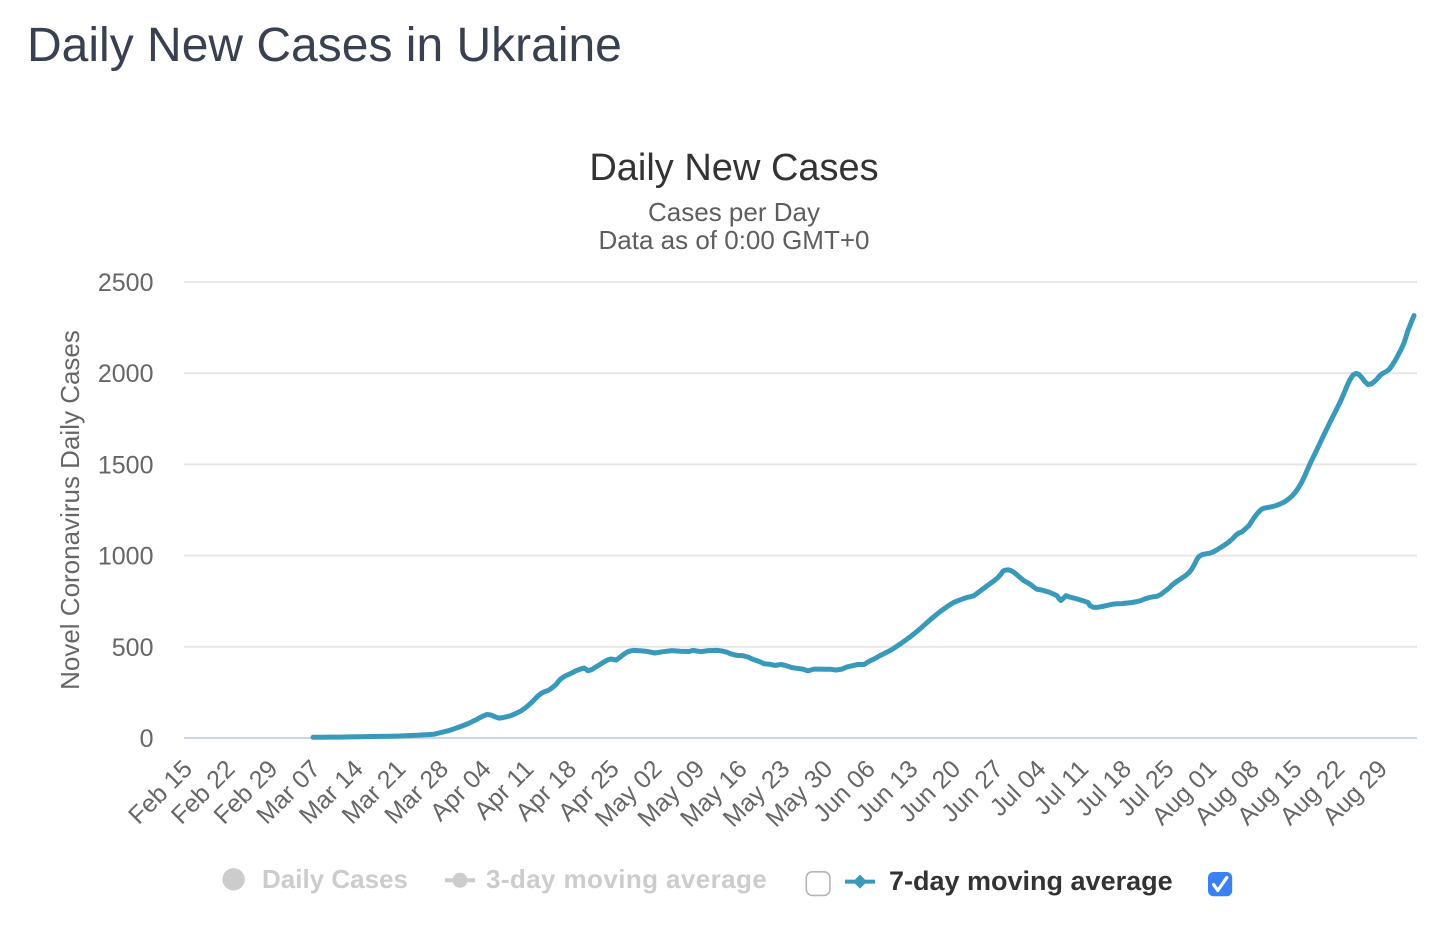 This screenshot has height=926, width=1448. Describe the element at coordinates (1031, 881) in the screenshot. I see `svg-text: 7-day moving average` at that location.